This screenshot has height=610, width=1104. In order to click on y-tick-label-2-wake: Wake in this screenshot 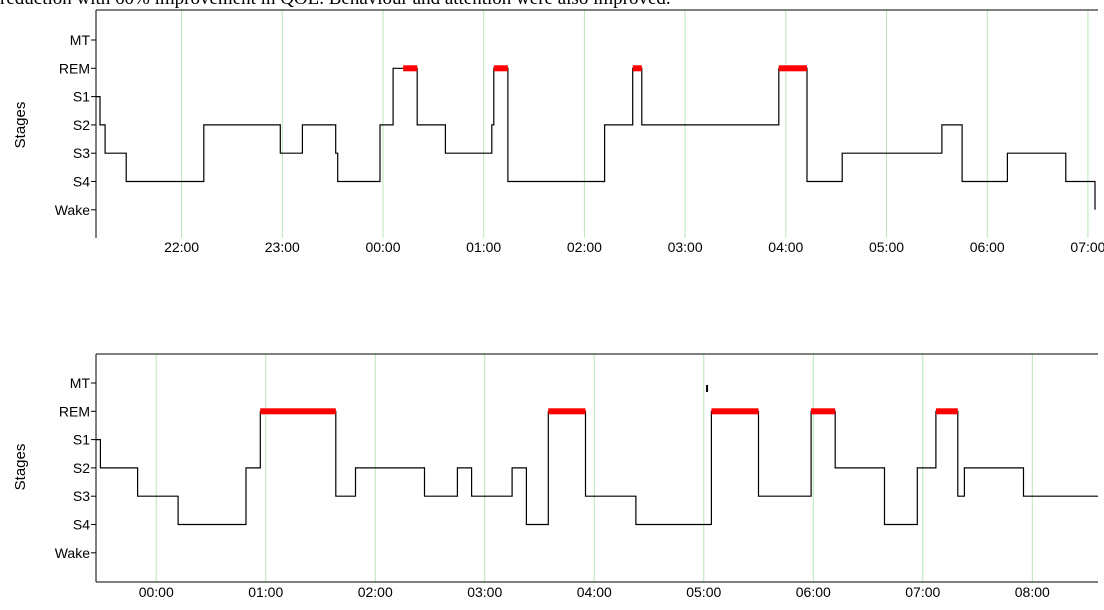, I will do `click(72, 553)`.